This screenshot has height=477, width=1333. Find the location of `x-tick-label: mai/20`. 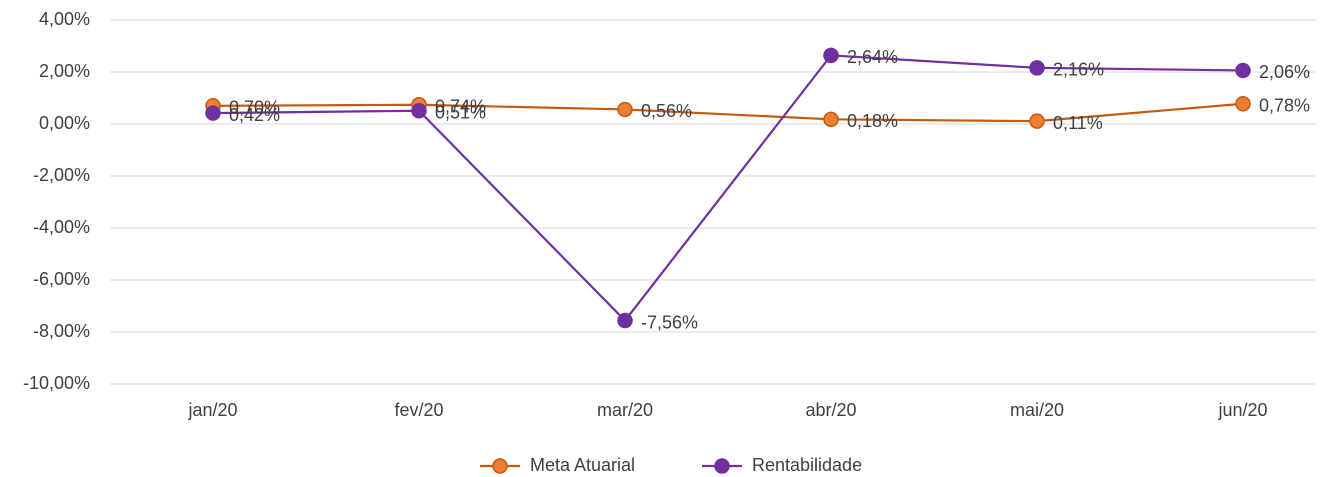

x-tick-label: mai/20 is located at coordinates (1037, 410).